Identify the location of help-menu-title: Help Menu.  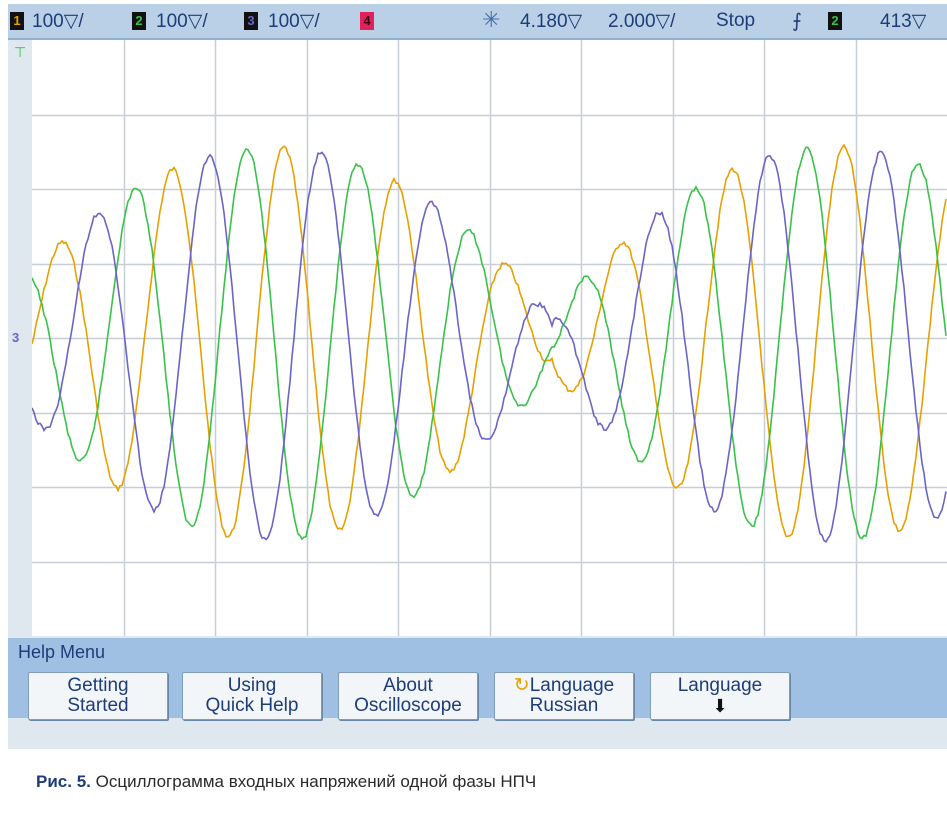
(62, 652).